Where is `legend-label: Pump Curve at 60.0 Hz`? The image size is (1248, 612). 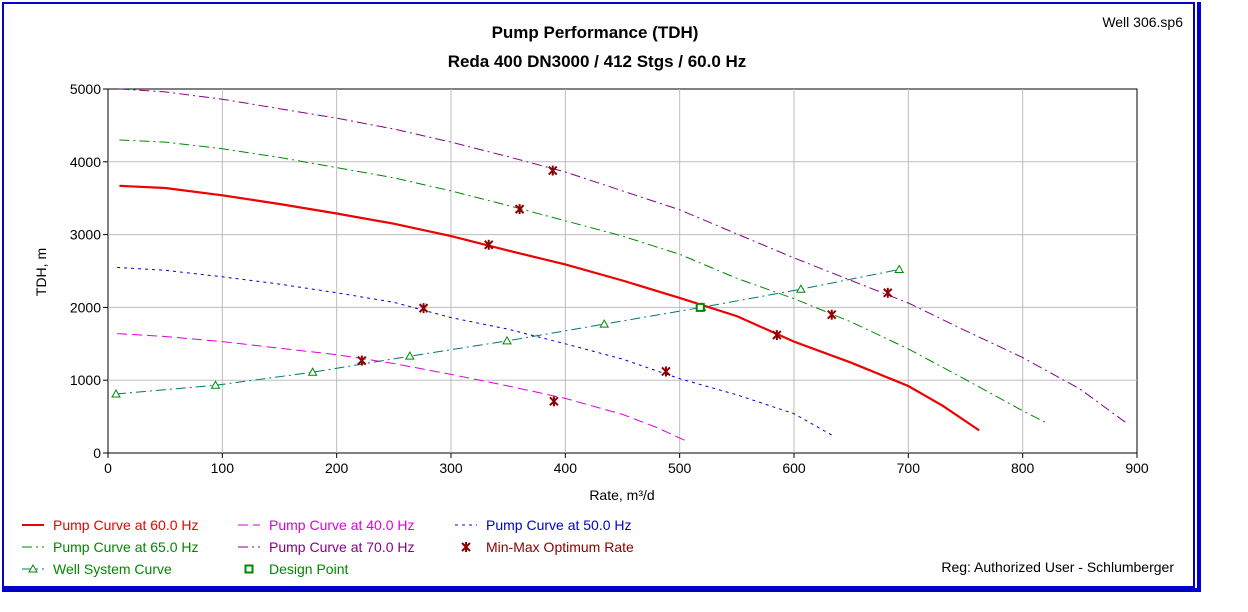
legend-label: Pump Curve at 60.0 Hz is located at coordinates (126, 525).